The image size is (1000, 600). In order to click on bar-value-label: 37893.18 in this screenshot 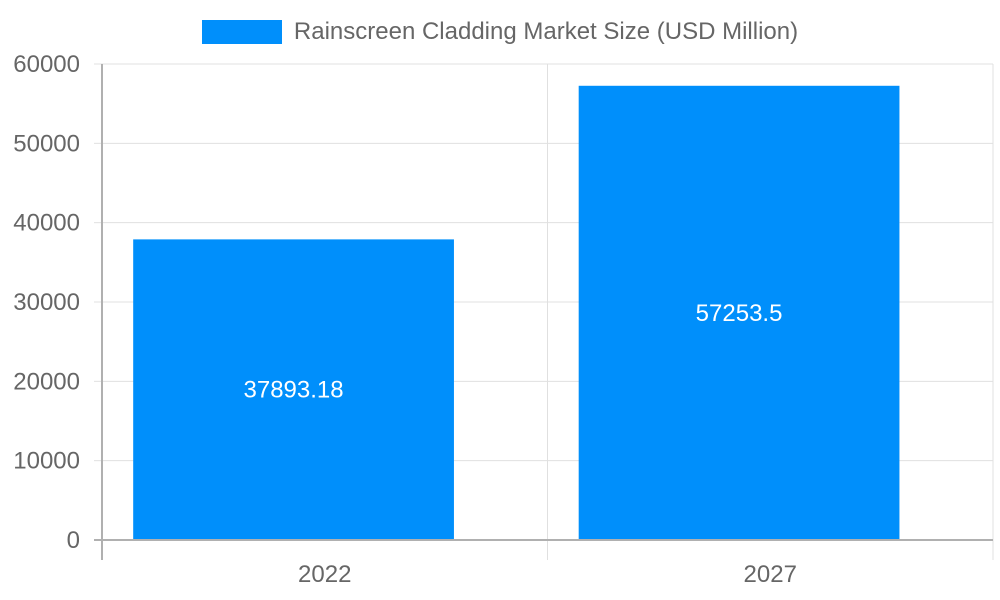, I will do `click(294, 390)`.